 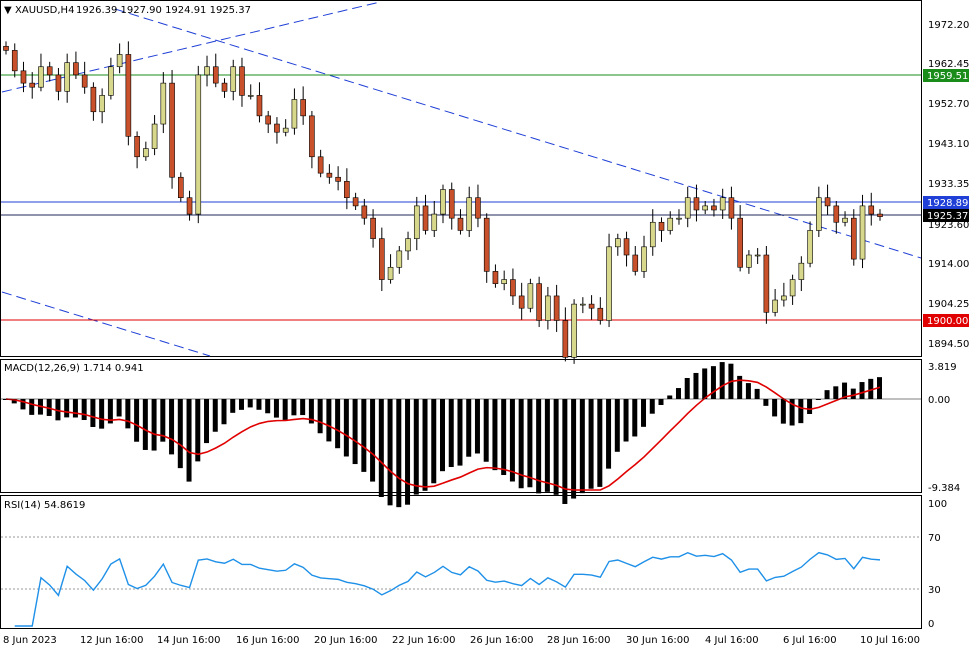 What do you see at coordinates (948, 304) in the screenshot?
I see `price-tick: 1904.25` at bounding box center [948, 304].